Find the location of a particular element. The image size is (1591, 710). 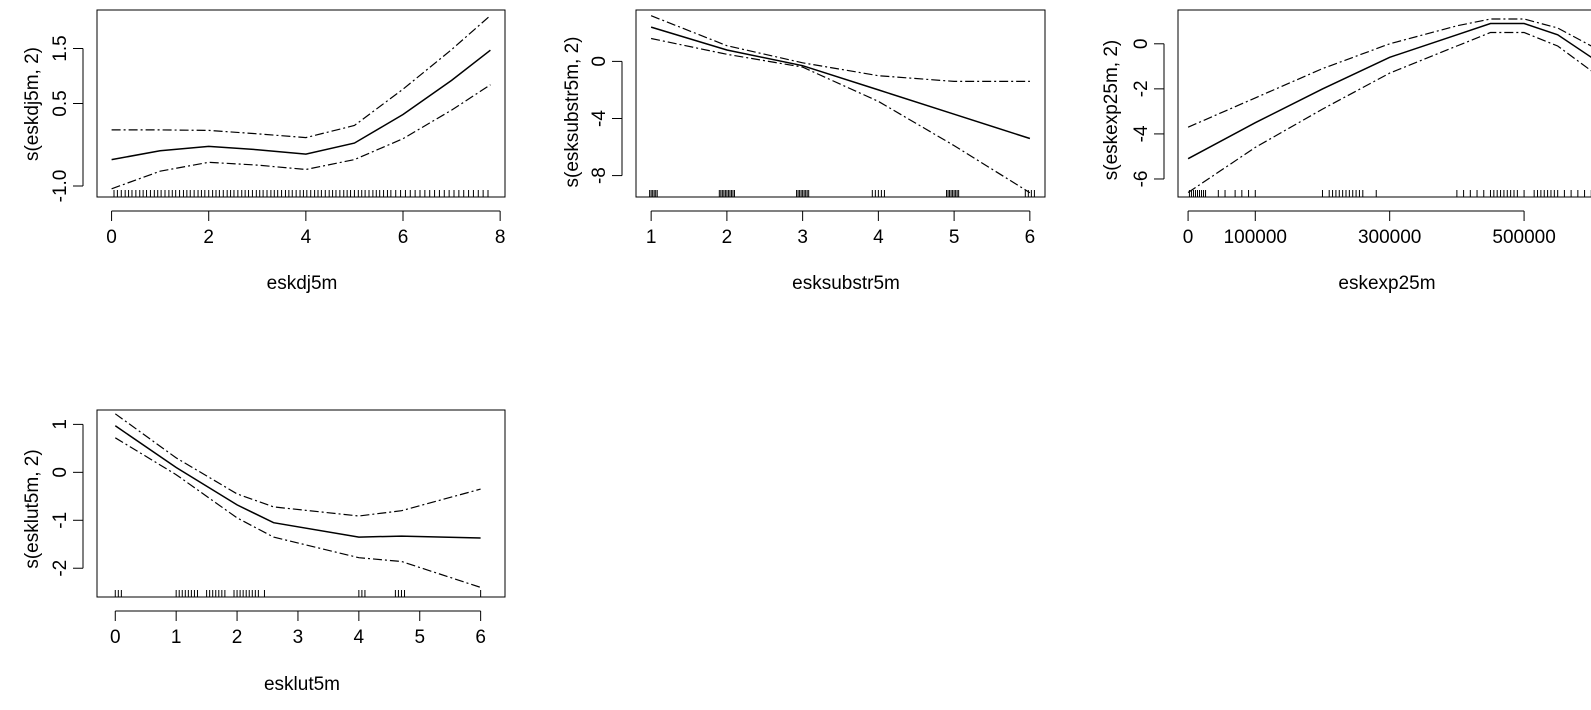

plot-marks: 0 2 4 6 8 -1.0 0.5 1.5 is located at coordinates (278, 131).